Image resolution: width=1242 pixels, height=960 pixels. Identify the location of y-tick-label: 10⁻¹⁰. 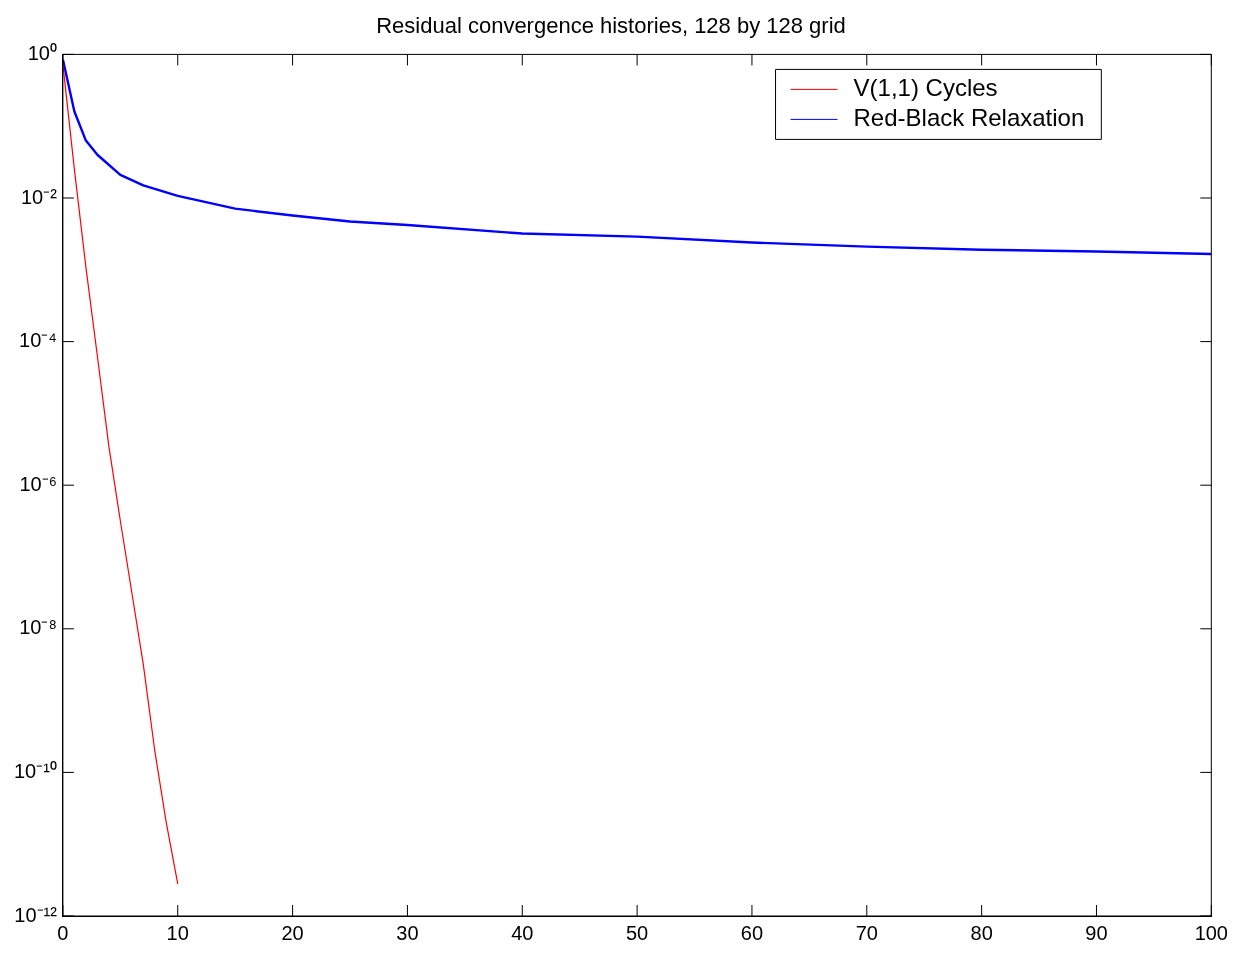
(35, 770).